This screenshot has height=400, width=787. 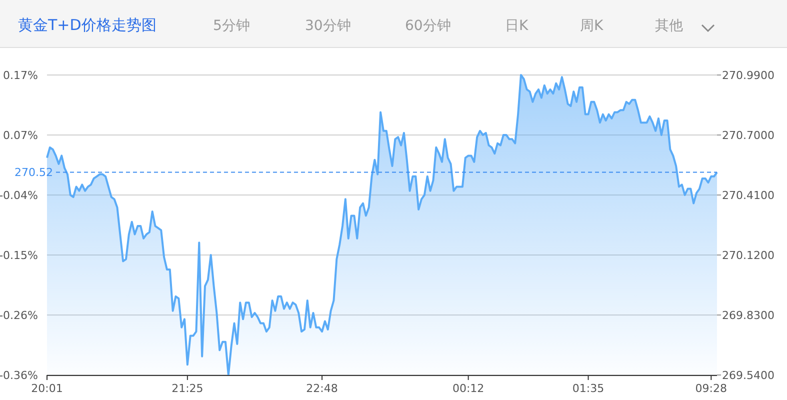 What do you see at coordinates (47, 388) in the screenshot?
I see `x-tick-label: 20:01` at bounding box center [47, 388].